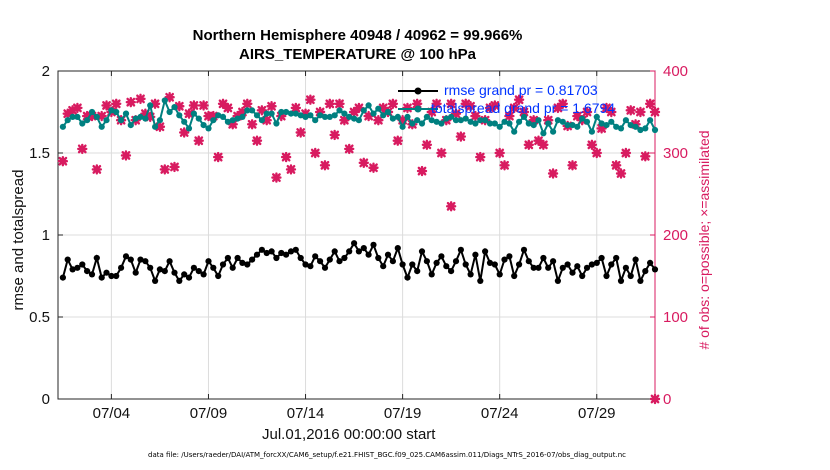 Image resolution: width=830 pixels, height=470 pixels. What do you see at coordinates (675, 153) in the screenshot?
I see `y-tick-label-right: 300` at bounding box center [675, 153].